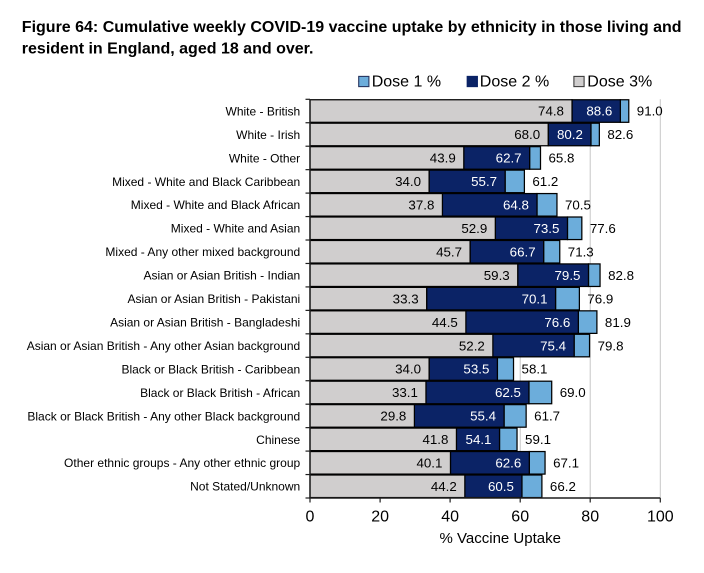 Image resolution: width=704 pixels, height=573 pixels. I want to click on svg-text: 73.5, so click(546, 228).